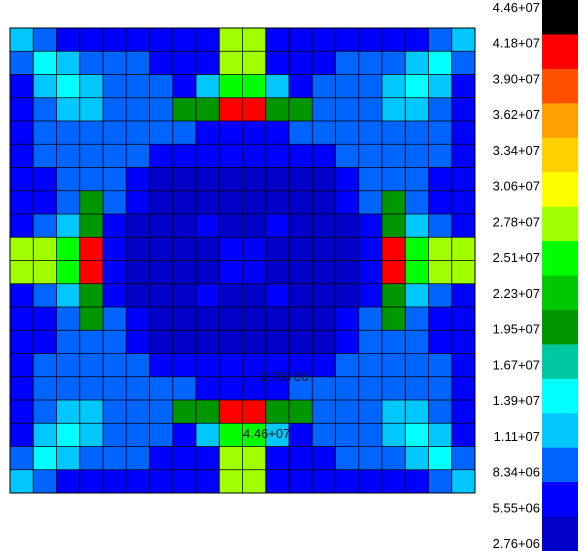  Describe the element at coordinates (516, 543) in the screenshot. I see `colorbar-tick-label: 2.76+06` at that location.